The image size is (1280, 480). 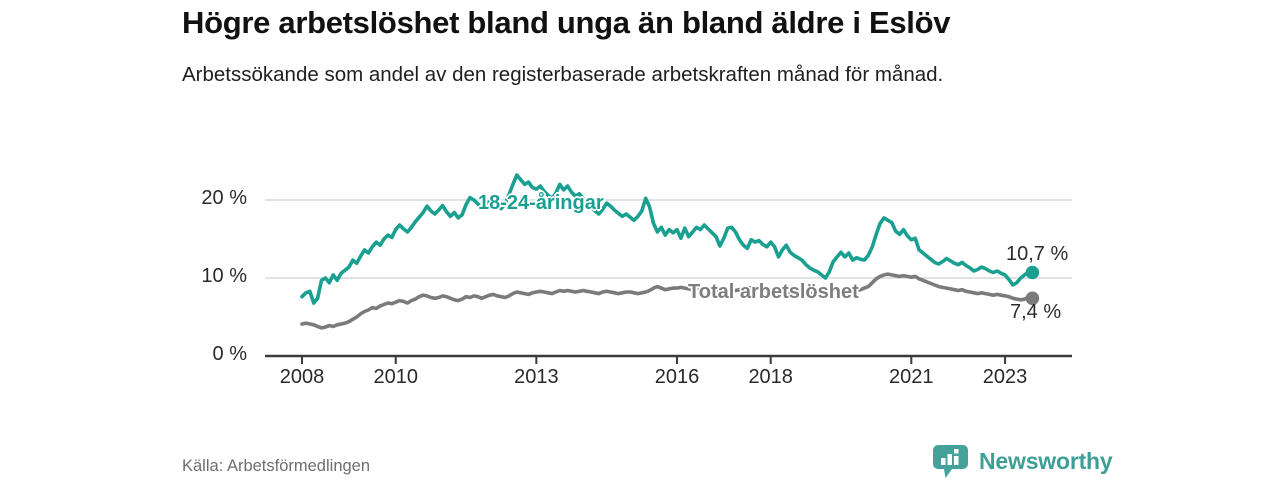 What do you see at coordinates (770, 377) in the screenshot?
I see `x-tick-label: 2018` at bounding box center [770, 377].